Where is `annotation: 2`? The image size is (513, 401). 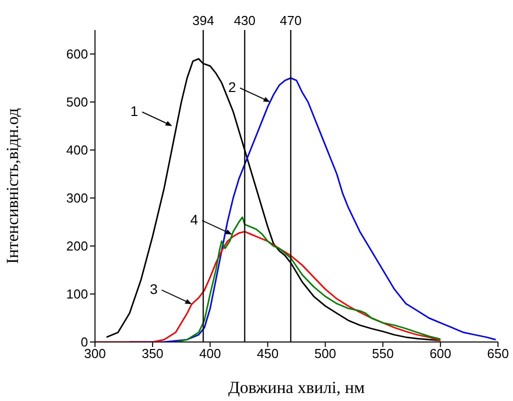
annotation: 2 is located at coordinates (232, 87).